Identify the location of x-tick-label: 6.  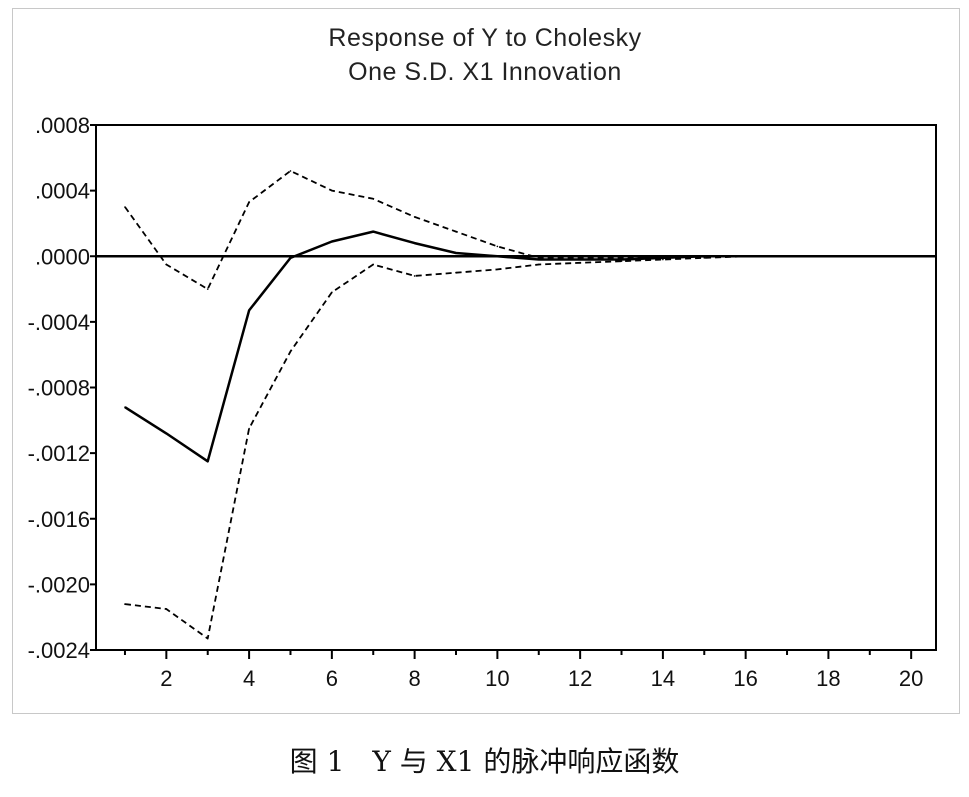
(332, 678).